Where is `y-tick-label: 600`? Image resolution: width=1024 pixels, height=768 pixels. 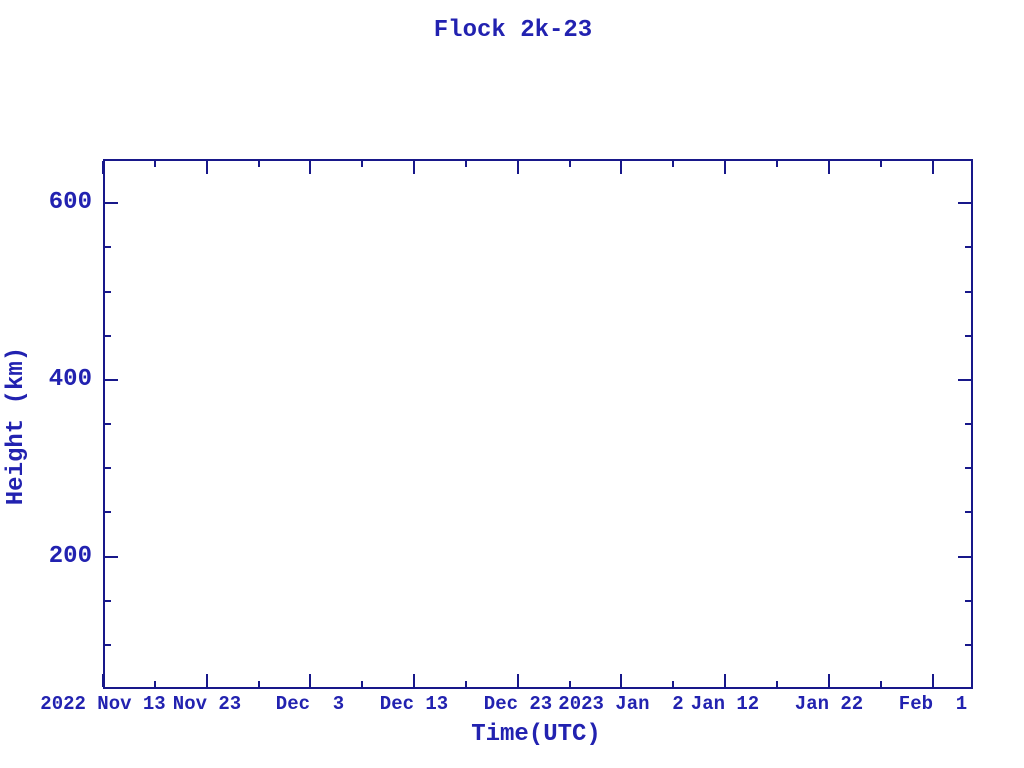 y-tick-label: 600 is located at coordinates (70, 202).